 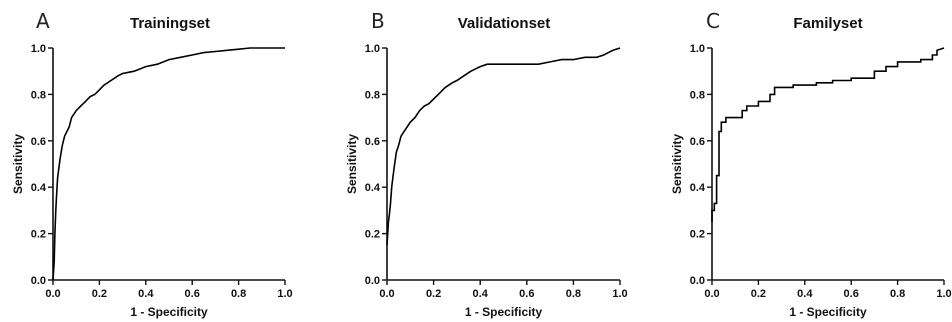 What do you see at coordinates (378, 21) in the screenshot?
I see `panel-letter: B` at bounding box center [378, 21].